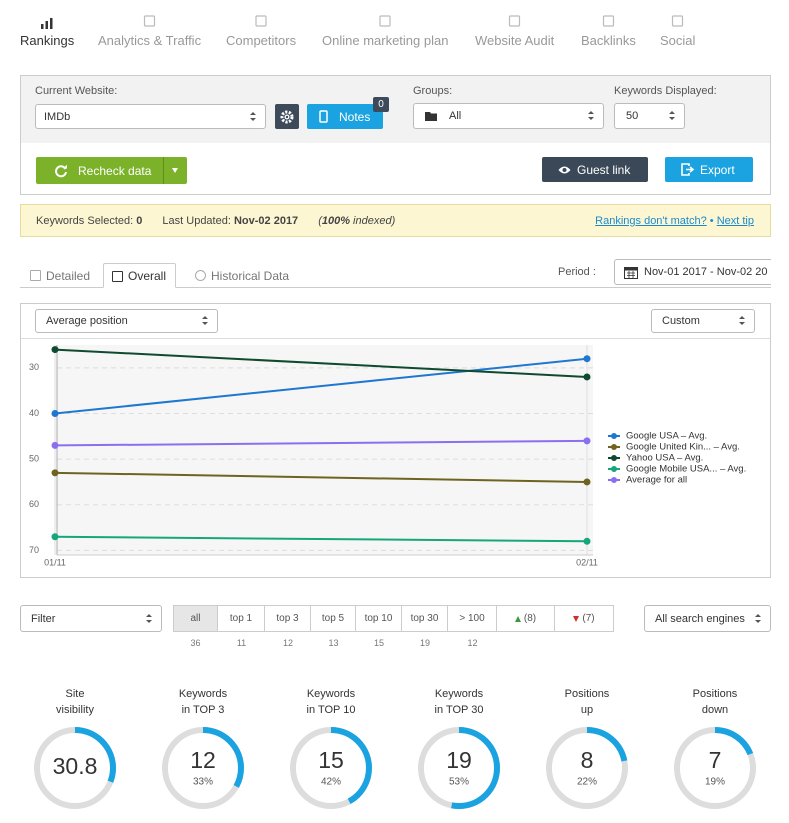  I want to click on nav-tab: Rankings, so click(47, 40).